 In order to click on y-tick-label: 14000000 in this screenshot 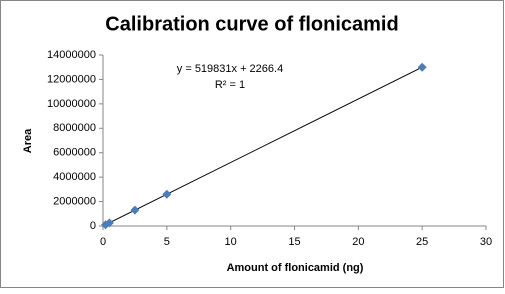, I will do `click(71, 55)`.